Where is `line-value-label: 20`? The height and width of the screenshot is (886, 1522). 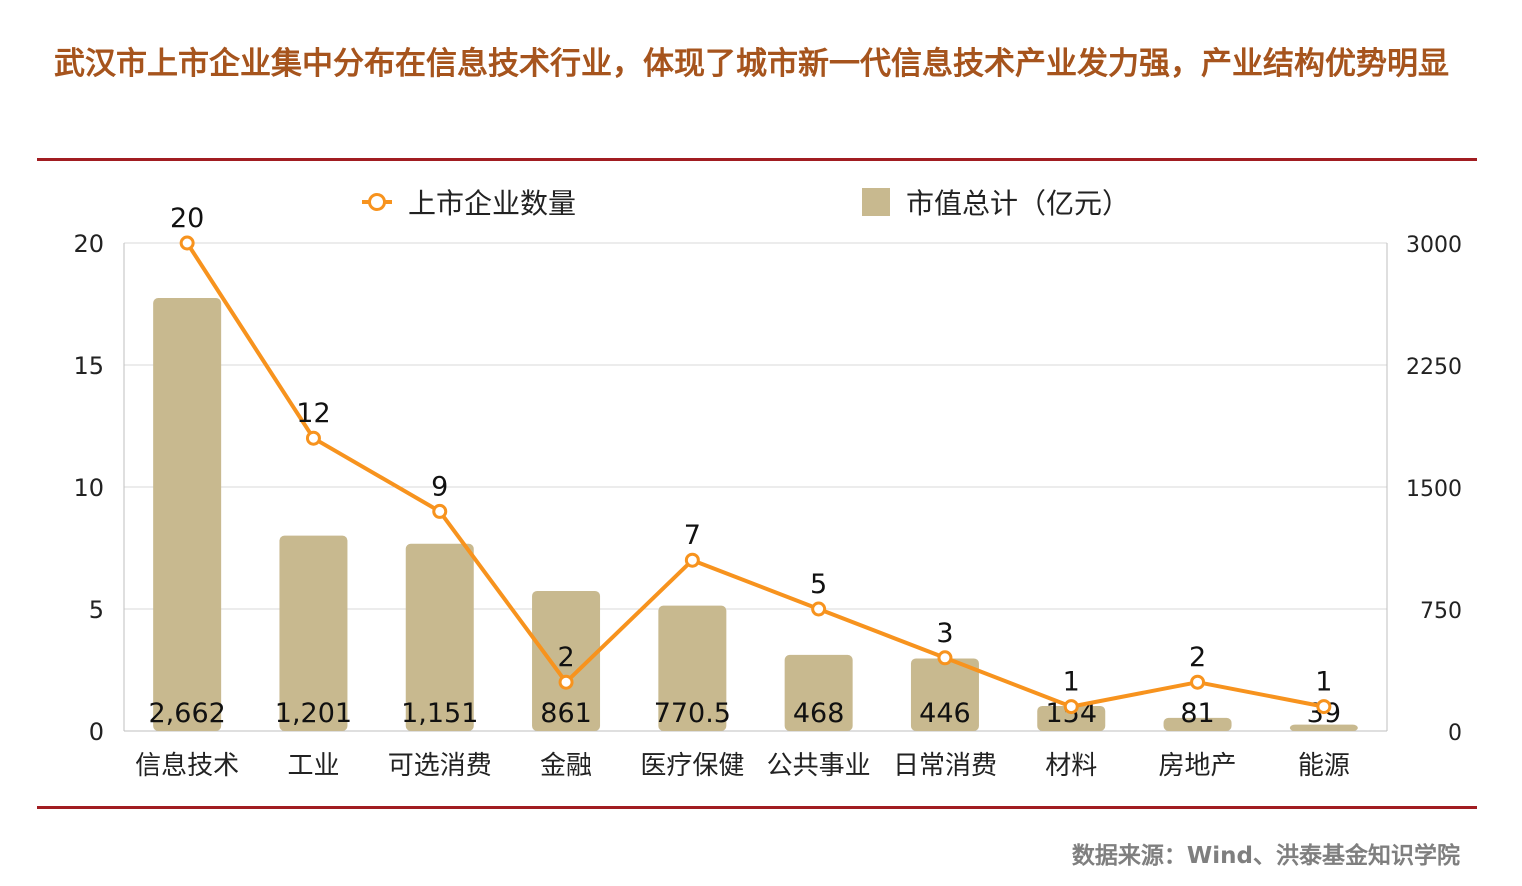 line-value-label: 20 is located at coordinates (187, 218).